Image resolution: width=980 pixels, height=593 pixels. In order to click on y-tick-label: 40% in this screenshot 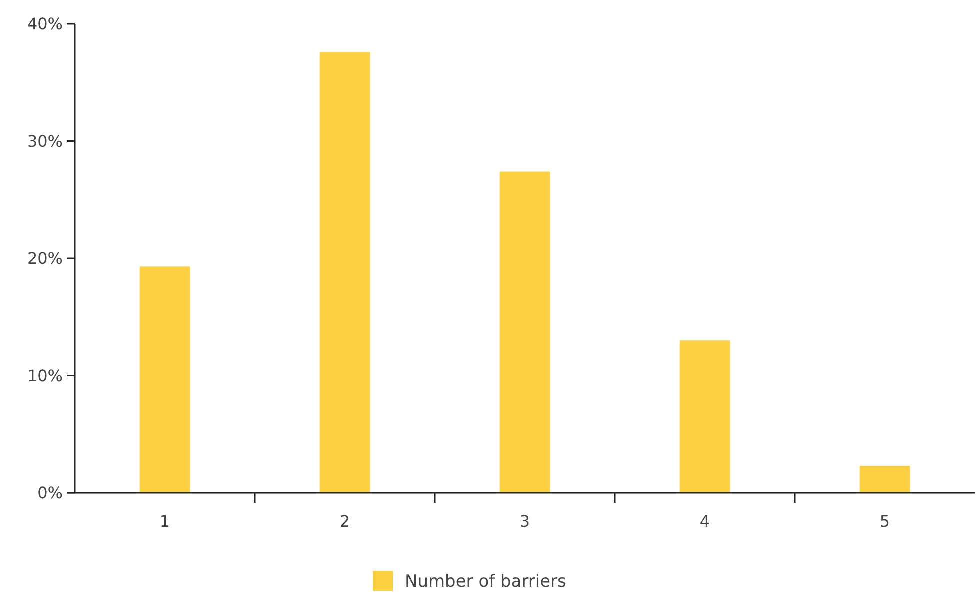, I will do `click(45, 24)`.